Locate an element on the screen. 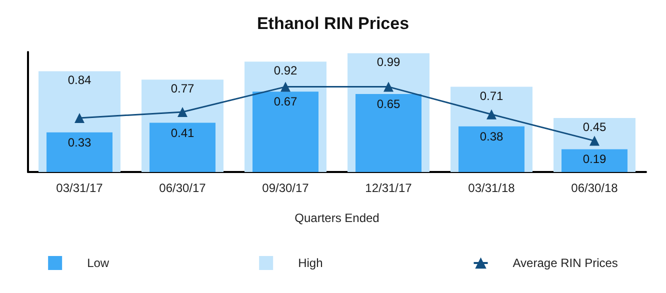 The width and height of the screenshot is (666, 293). x-tick-label: 06/30/17 is located at coordinates (182, 188).